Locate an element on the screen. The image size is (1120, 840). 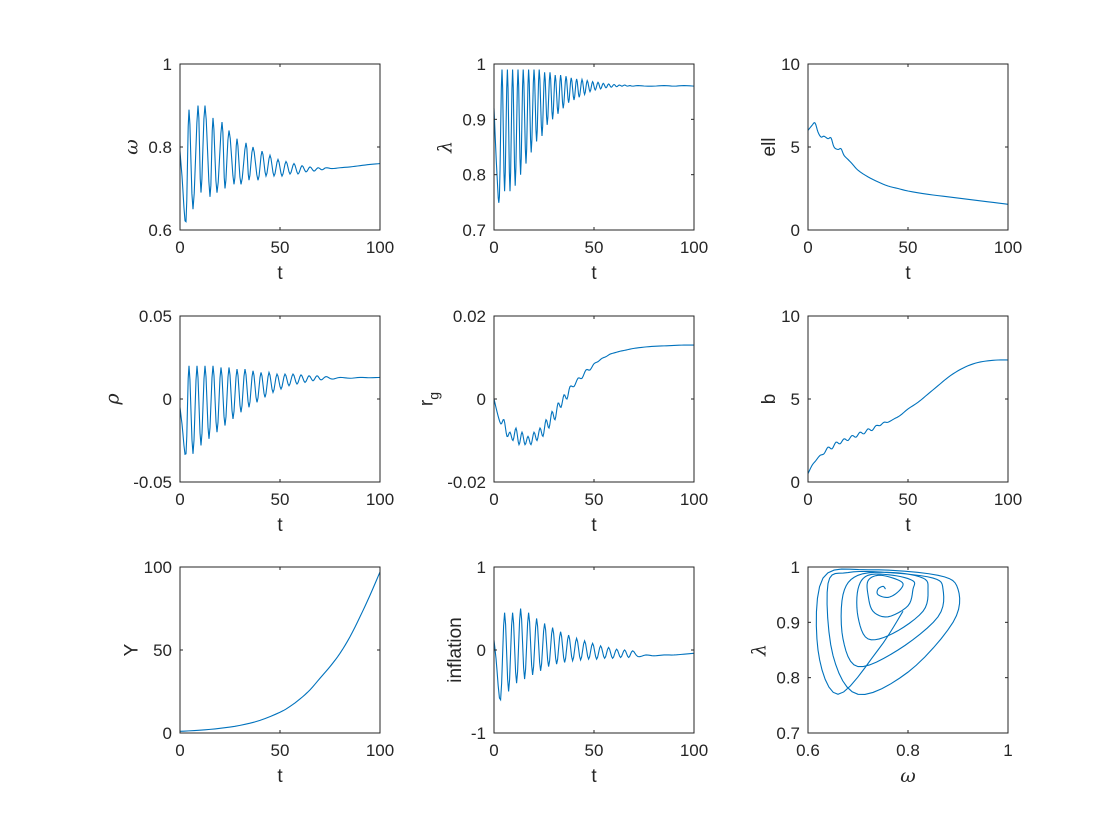
series-line-rho is located at coordinates (280, 410).